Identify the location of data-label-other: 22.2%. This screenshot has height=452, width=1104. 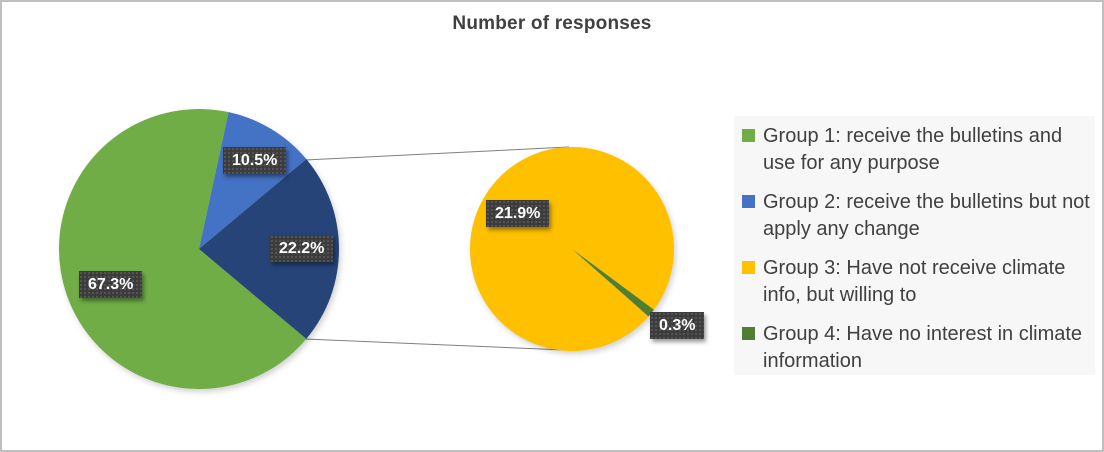
(302, 249).